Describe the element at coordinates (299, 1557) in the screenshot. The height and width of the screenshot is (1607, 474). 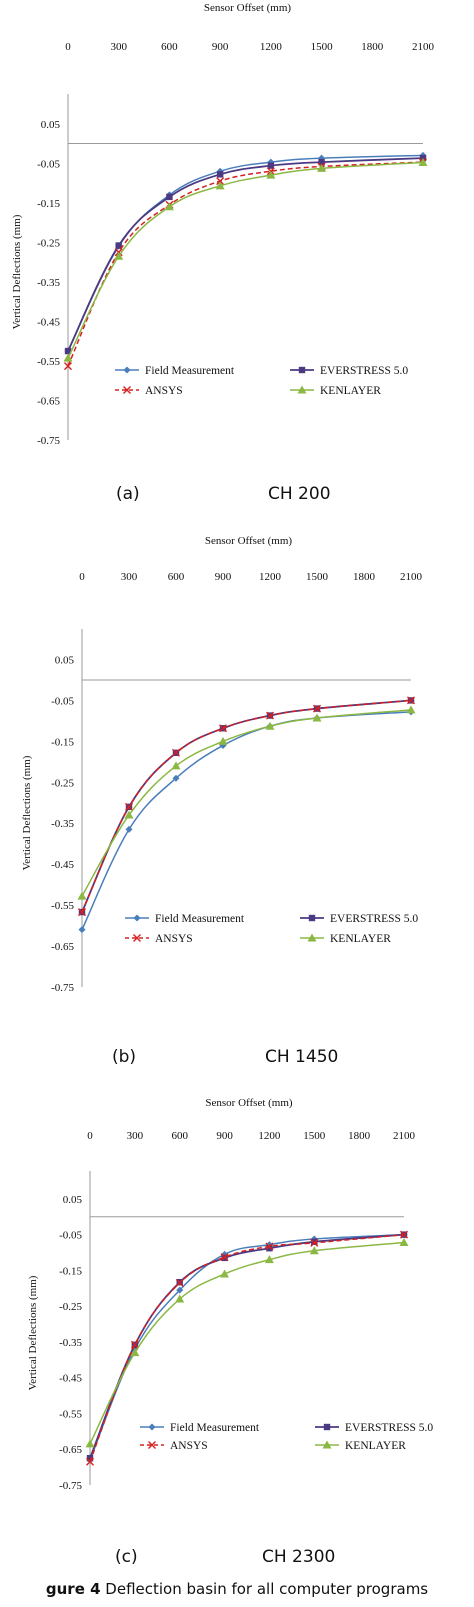
I see `section-label: CH 2300` at that location.